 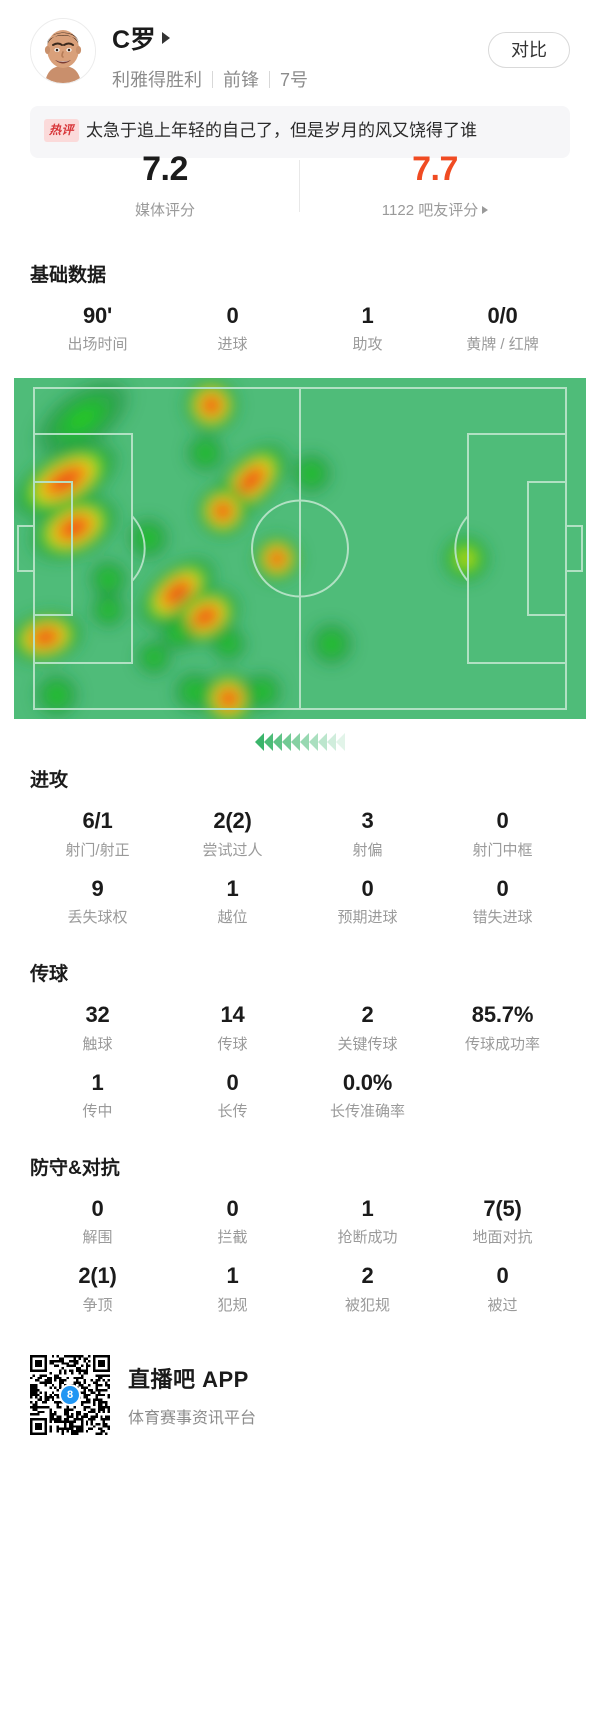 I want to click on stat-cell: 2 关键传球, so click(x=367, y=1025).